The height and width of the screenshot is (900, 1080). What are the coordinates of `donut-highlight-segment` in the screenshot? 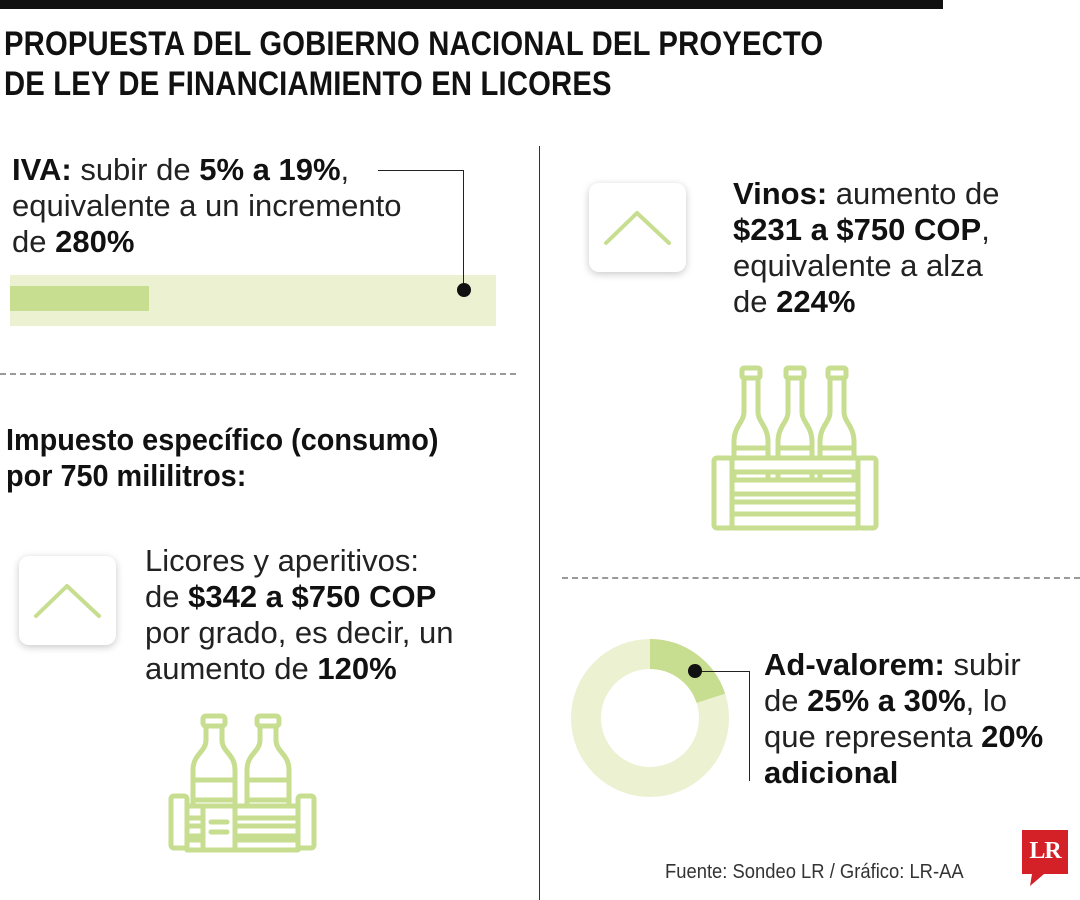 It's located at (687, 671).